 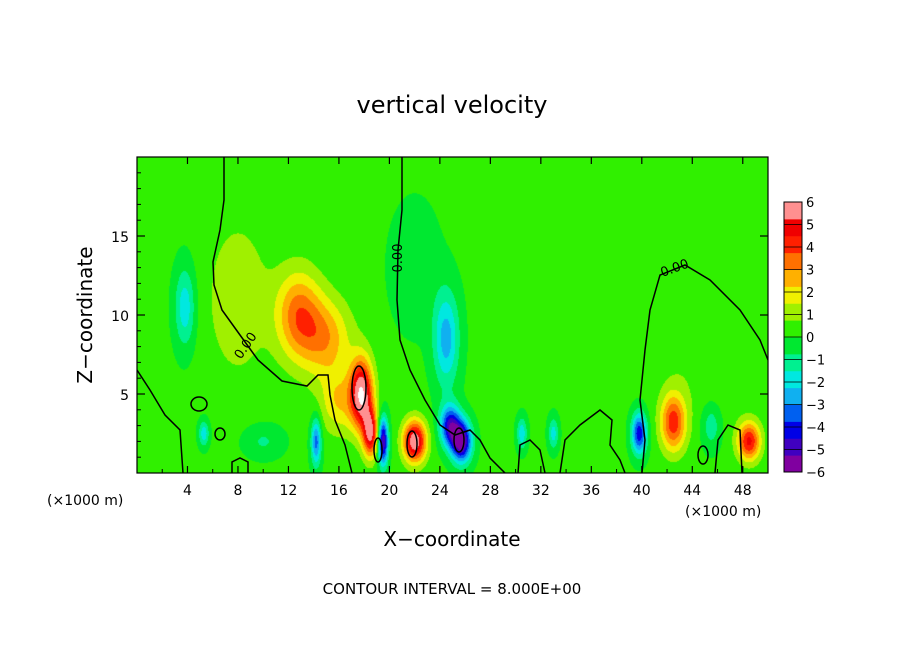 What do you see at coordinates (815, 361) in the screenshot?
I see `colorbar-label: −1` at bounding box center [815, 361].